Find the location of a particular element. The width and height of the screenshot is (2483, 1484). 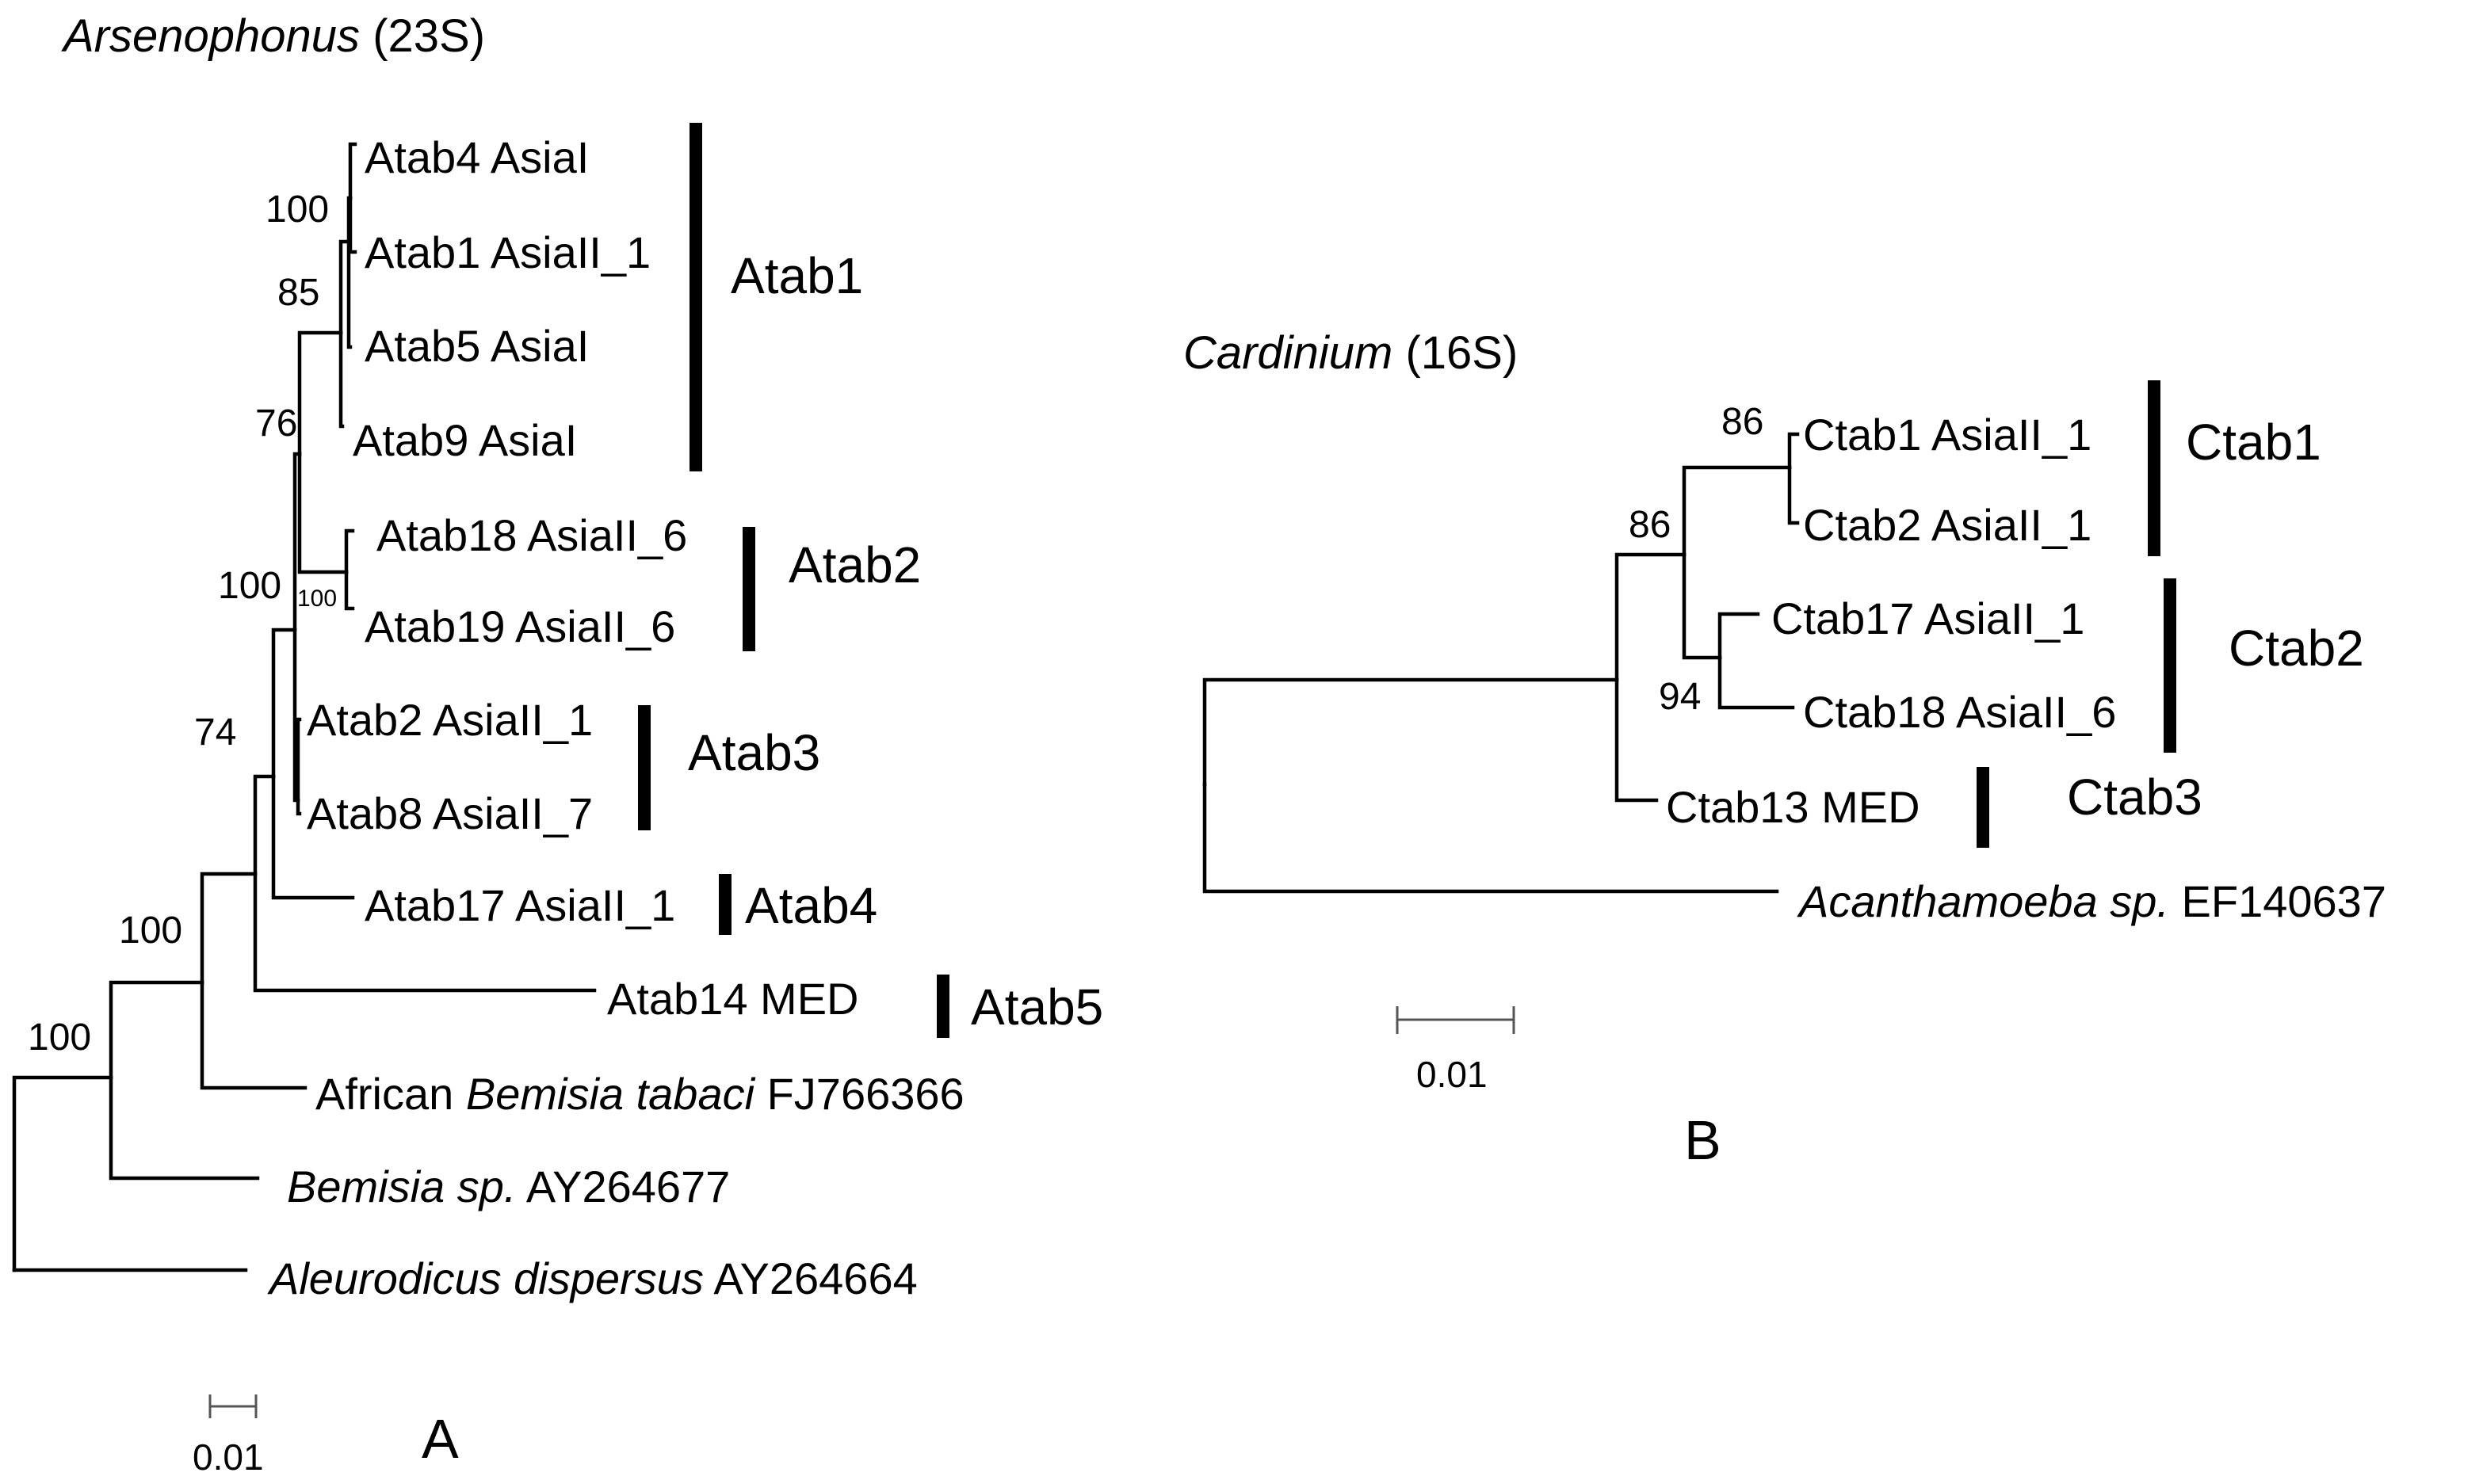

panel-a-group-bars: Atab1 Atab2 Atab3 Atab4 Atab5 is located at coordinates (870, 580).